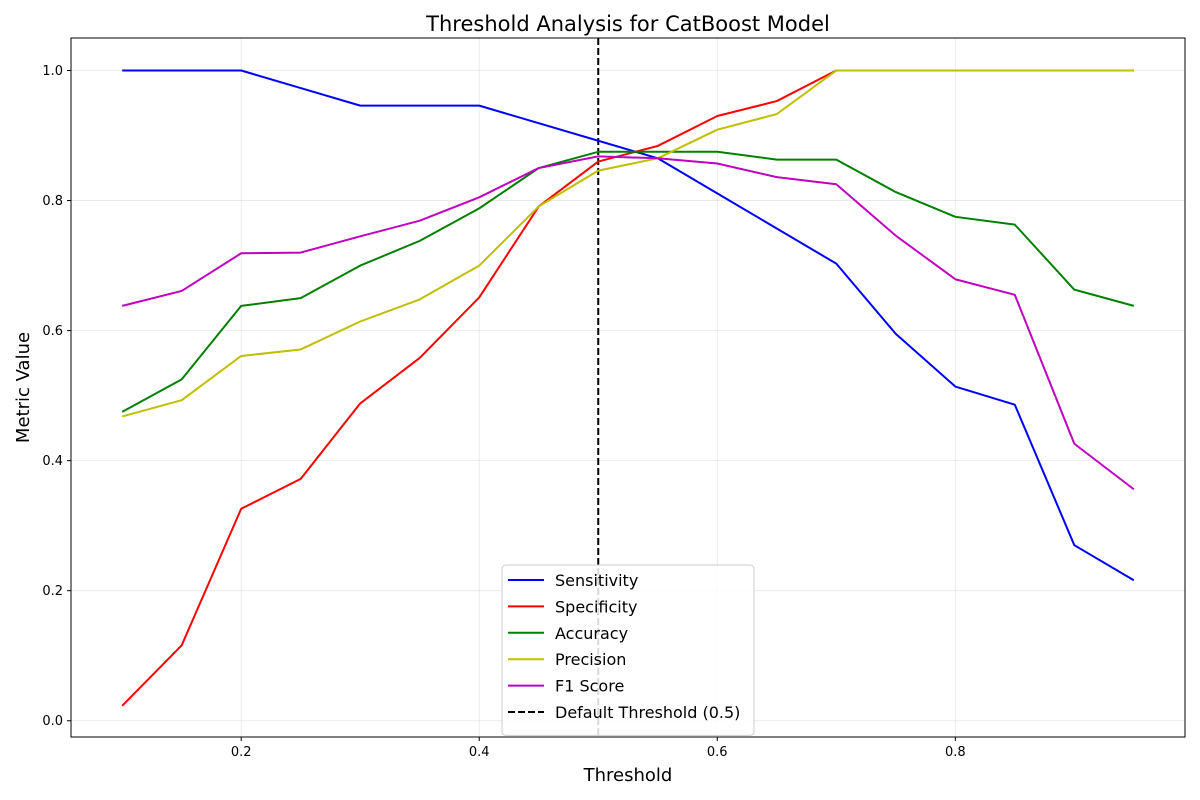  I want to click on legend-label: Accuracy, so click(591, 633).